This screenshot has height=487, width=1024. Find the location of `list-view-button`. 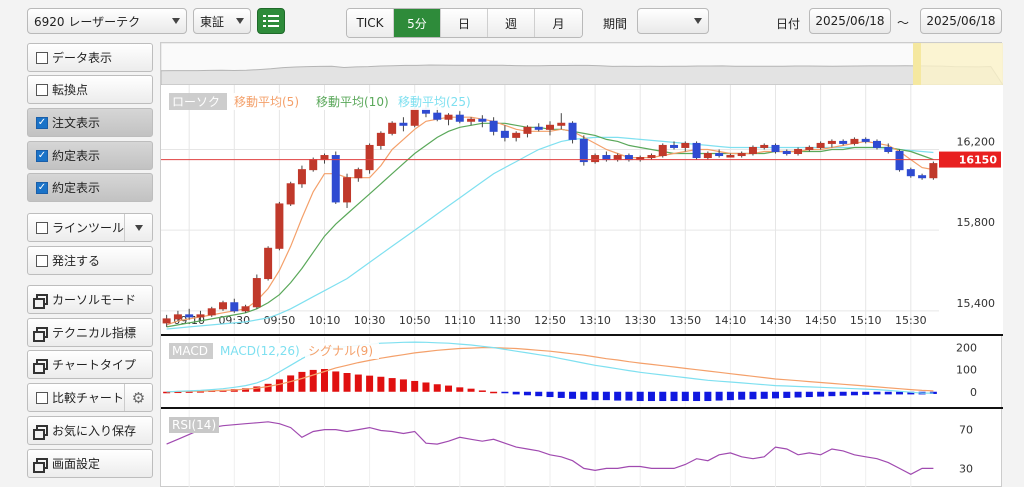

list-view-button is located at coordinates (271, 21).